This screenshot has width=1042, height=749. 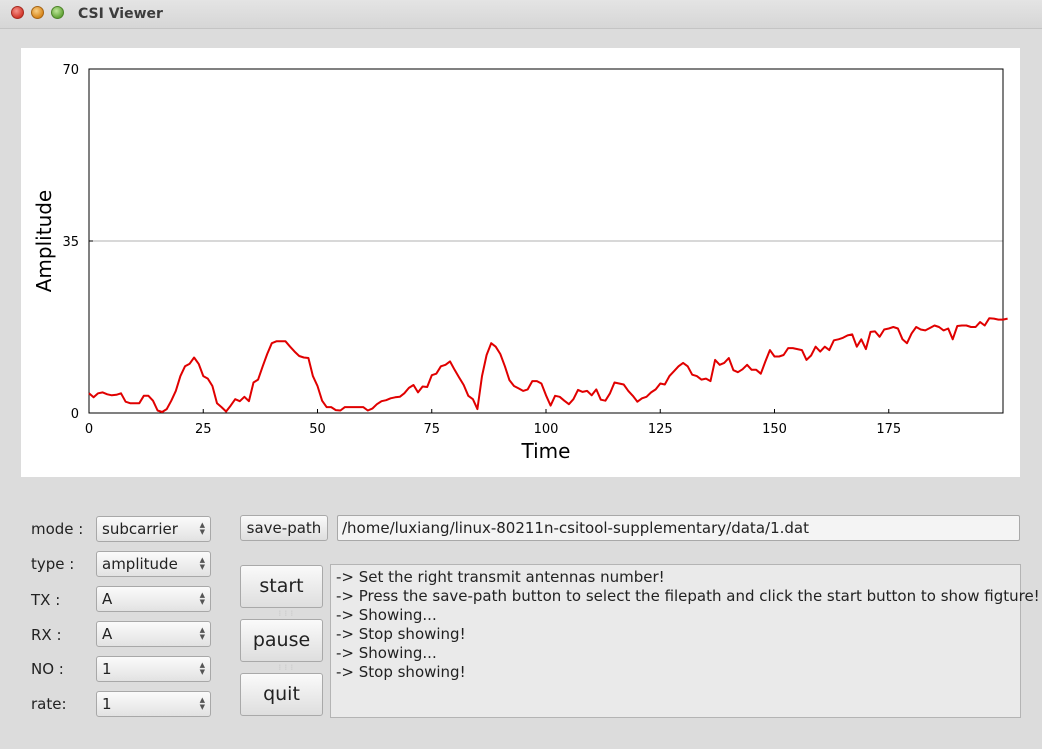 What do you see at coordinates (281, 586) in the screenshot?
I see `start-button: start` at bounding box center [281, 586].